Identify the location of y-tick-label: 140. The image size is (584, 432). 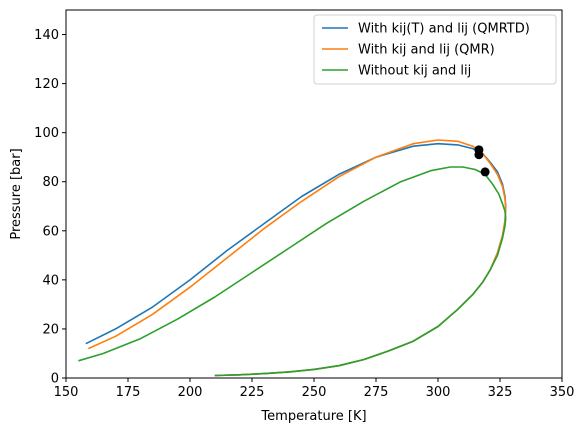
(46, 35).